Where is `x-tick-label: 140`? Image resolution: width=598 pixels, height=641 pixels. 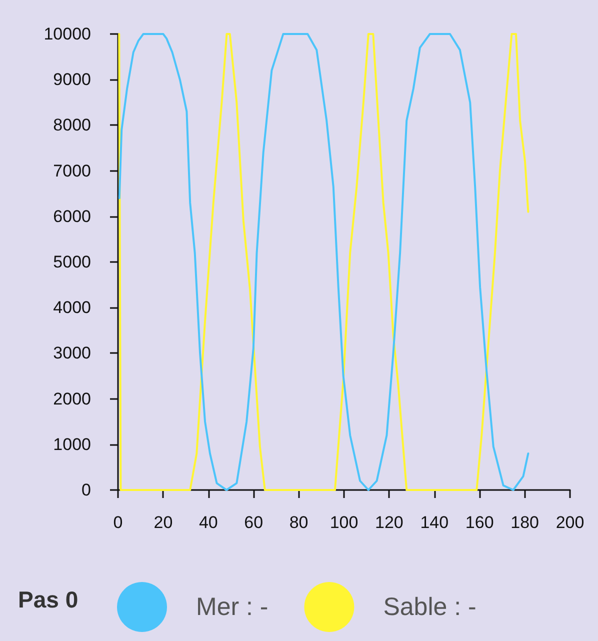 x-tick-label: 140 is located at coordinates (434, 522).